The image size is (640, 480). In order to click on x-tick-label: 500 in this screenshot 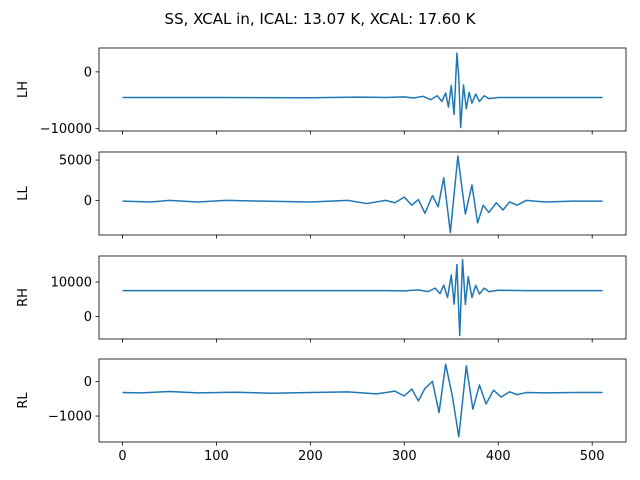, I will do `click(592, 456)`.